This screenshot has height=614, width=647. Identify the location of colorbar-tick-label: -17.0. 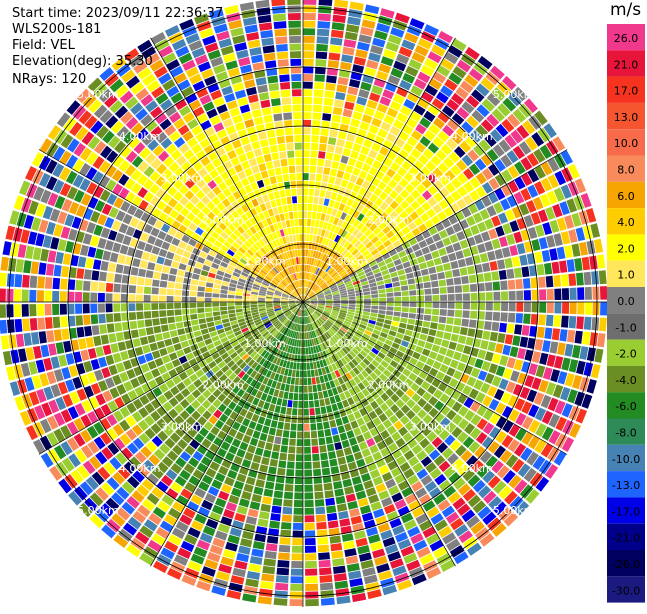
(626, 511).